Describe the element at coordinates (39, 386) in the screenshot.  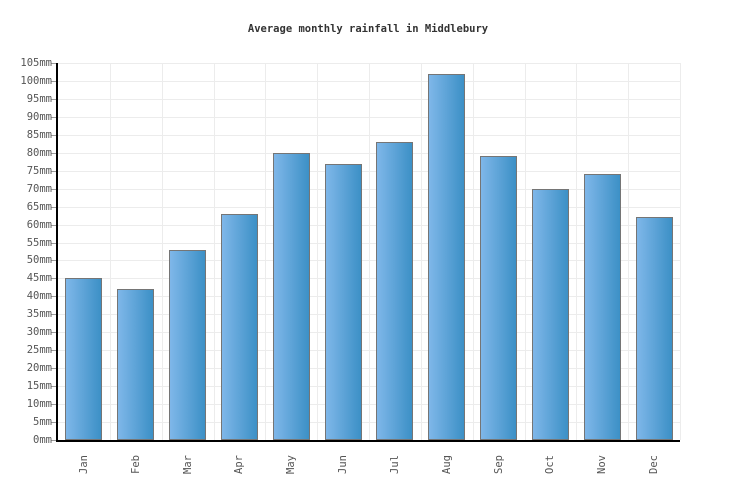
I see `y-tick-label: 15mm` at that location.